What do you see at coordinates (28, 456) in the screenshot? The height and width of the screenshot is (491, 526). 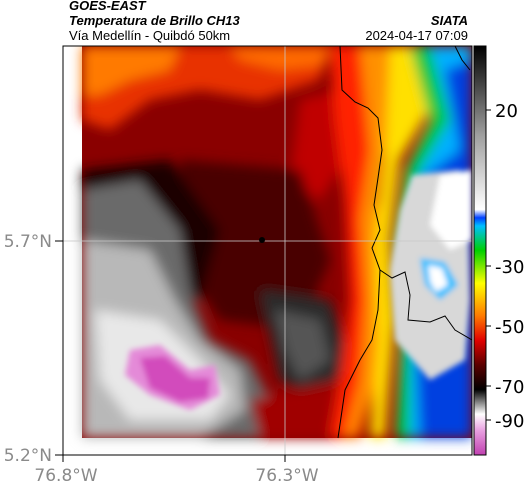 I see `lat-tick-label: 5.2°N` at bounding box center [28, 456].